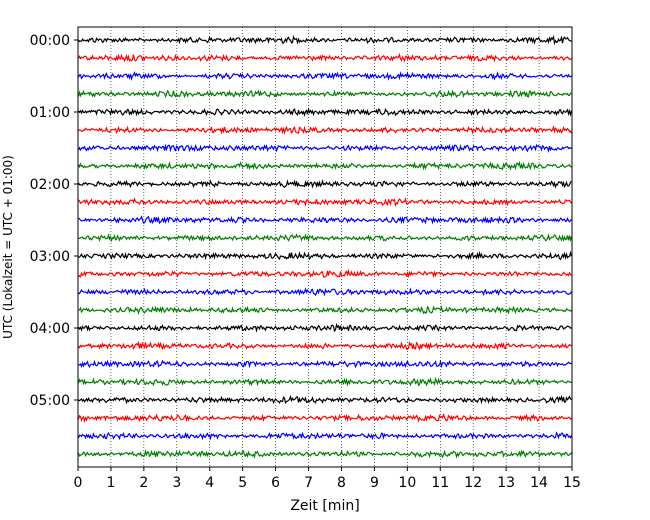  Describe the element at coordinates (440, 483) in the screenshot. I see `x-tick-label: 11` at that location.